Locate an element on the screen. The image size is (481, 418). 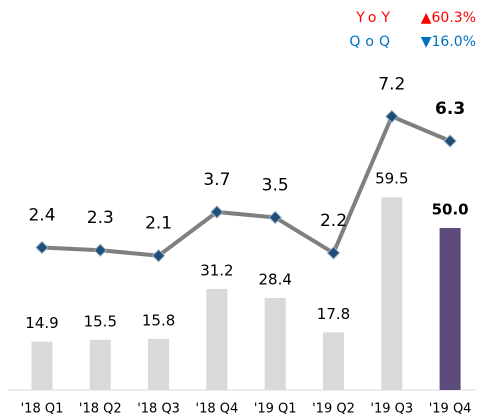
bar-value-label: 15.8 is located at coordinates (158, 320).